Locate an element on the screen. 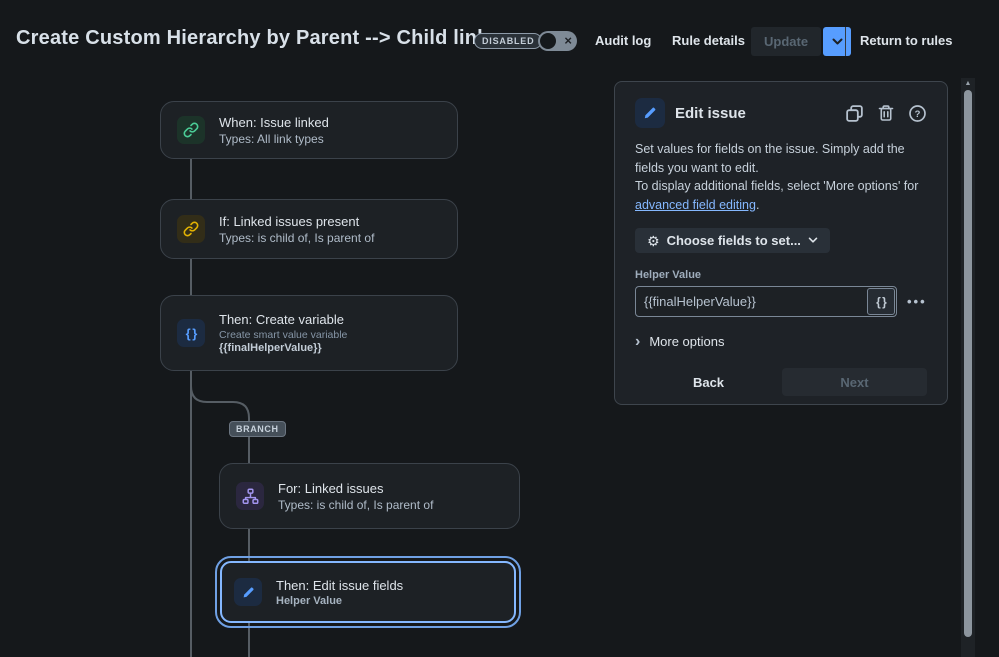  header-divider is located at coordinates (845, 41).